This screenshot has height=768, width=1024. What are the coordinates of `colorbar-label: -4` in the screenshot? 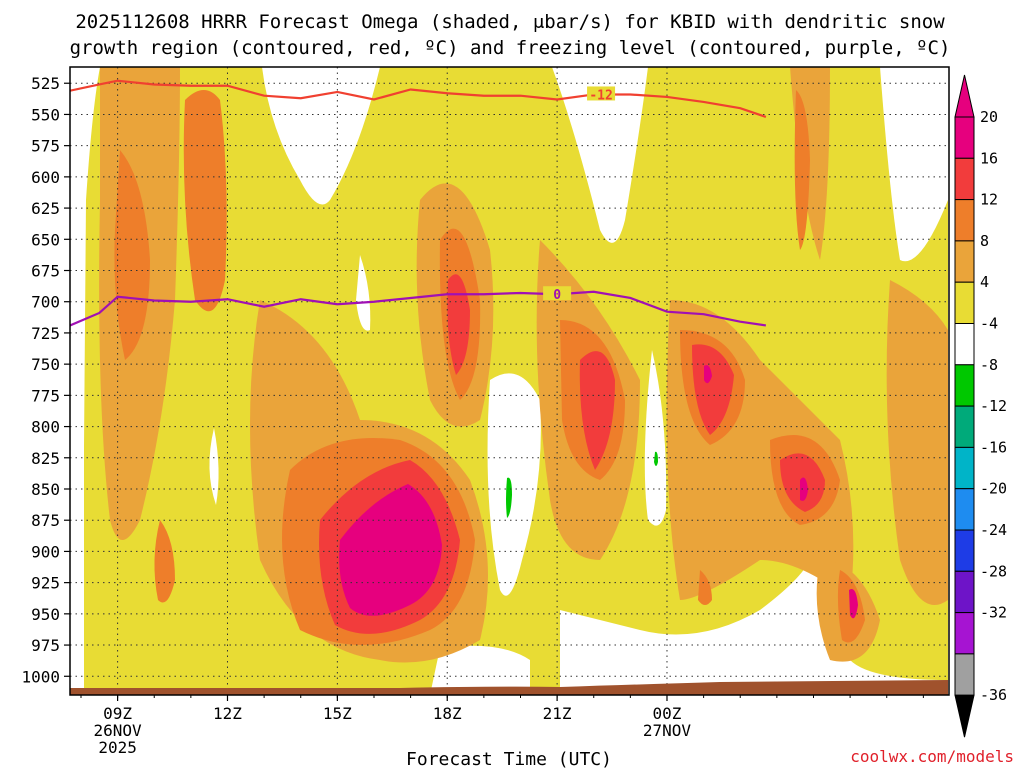 It's located at (989, 324).